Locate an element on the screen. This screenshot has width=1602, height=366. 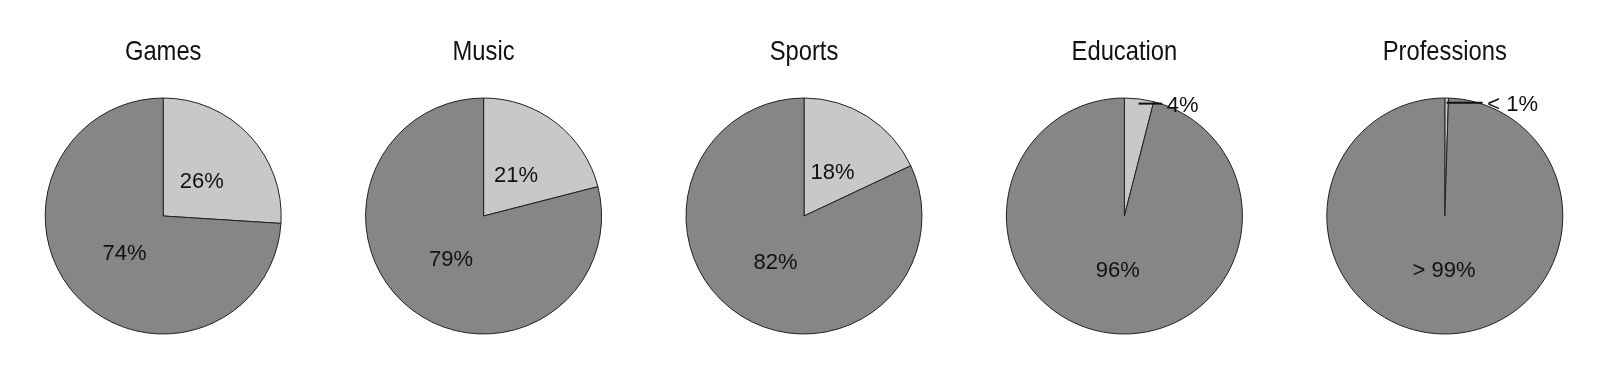
chart-title: Education is located at coordinates (1124, 50).